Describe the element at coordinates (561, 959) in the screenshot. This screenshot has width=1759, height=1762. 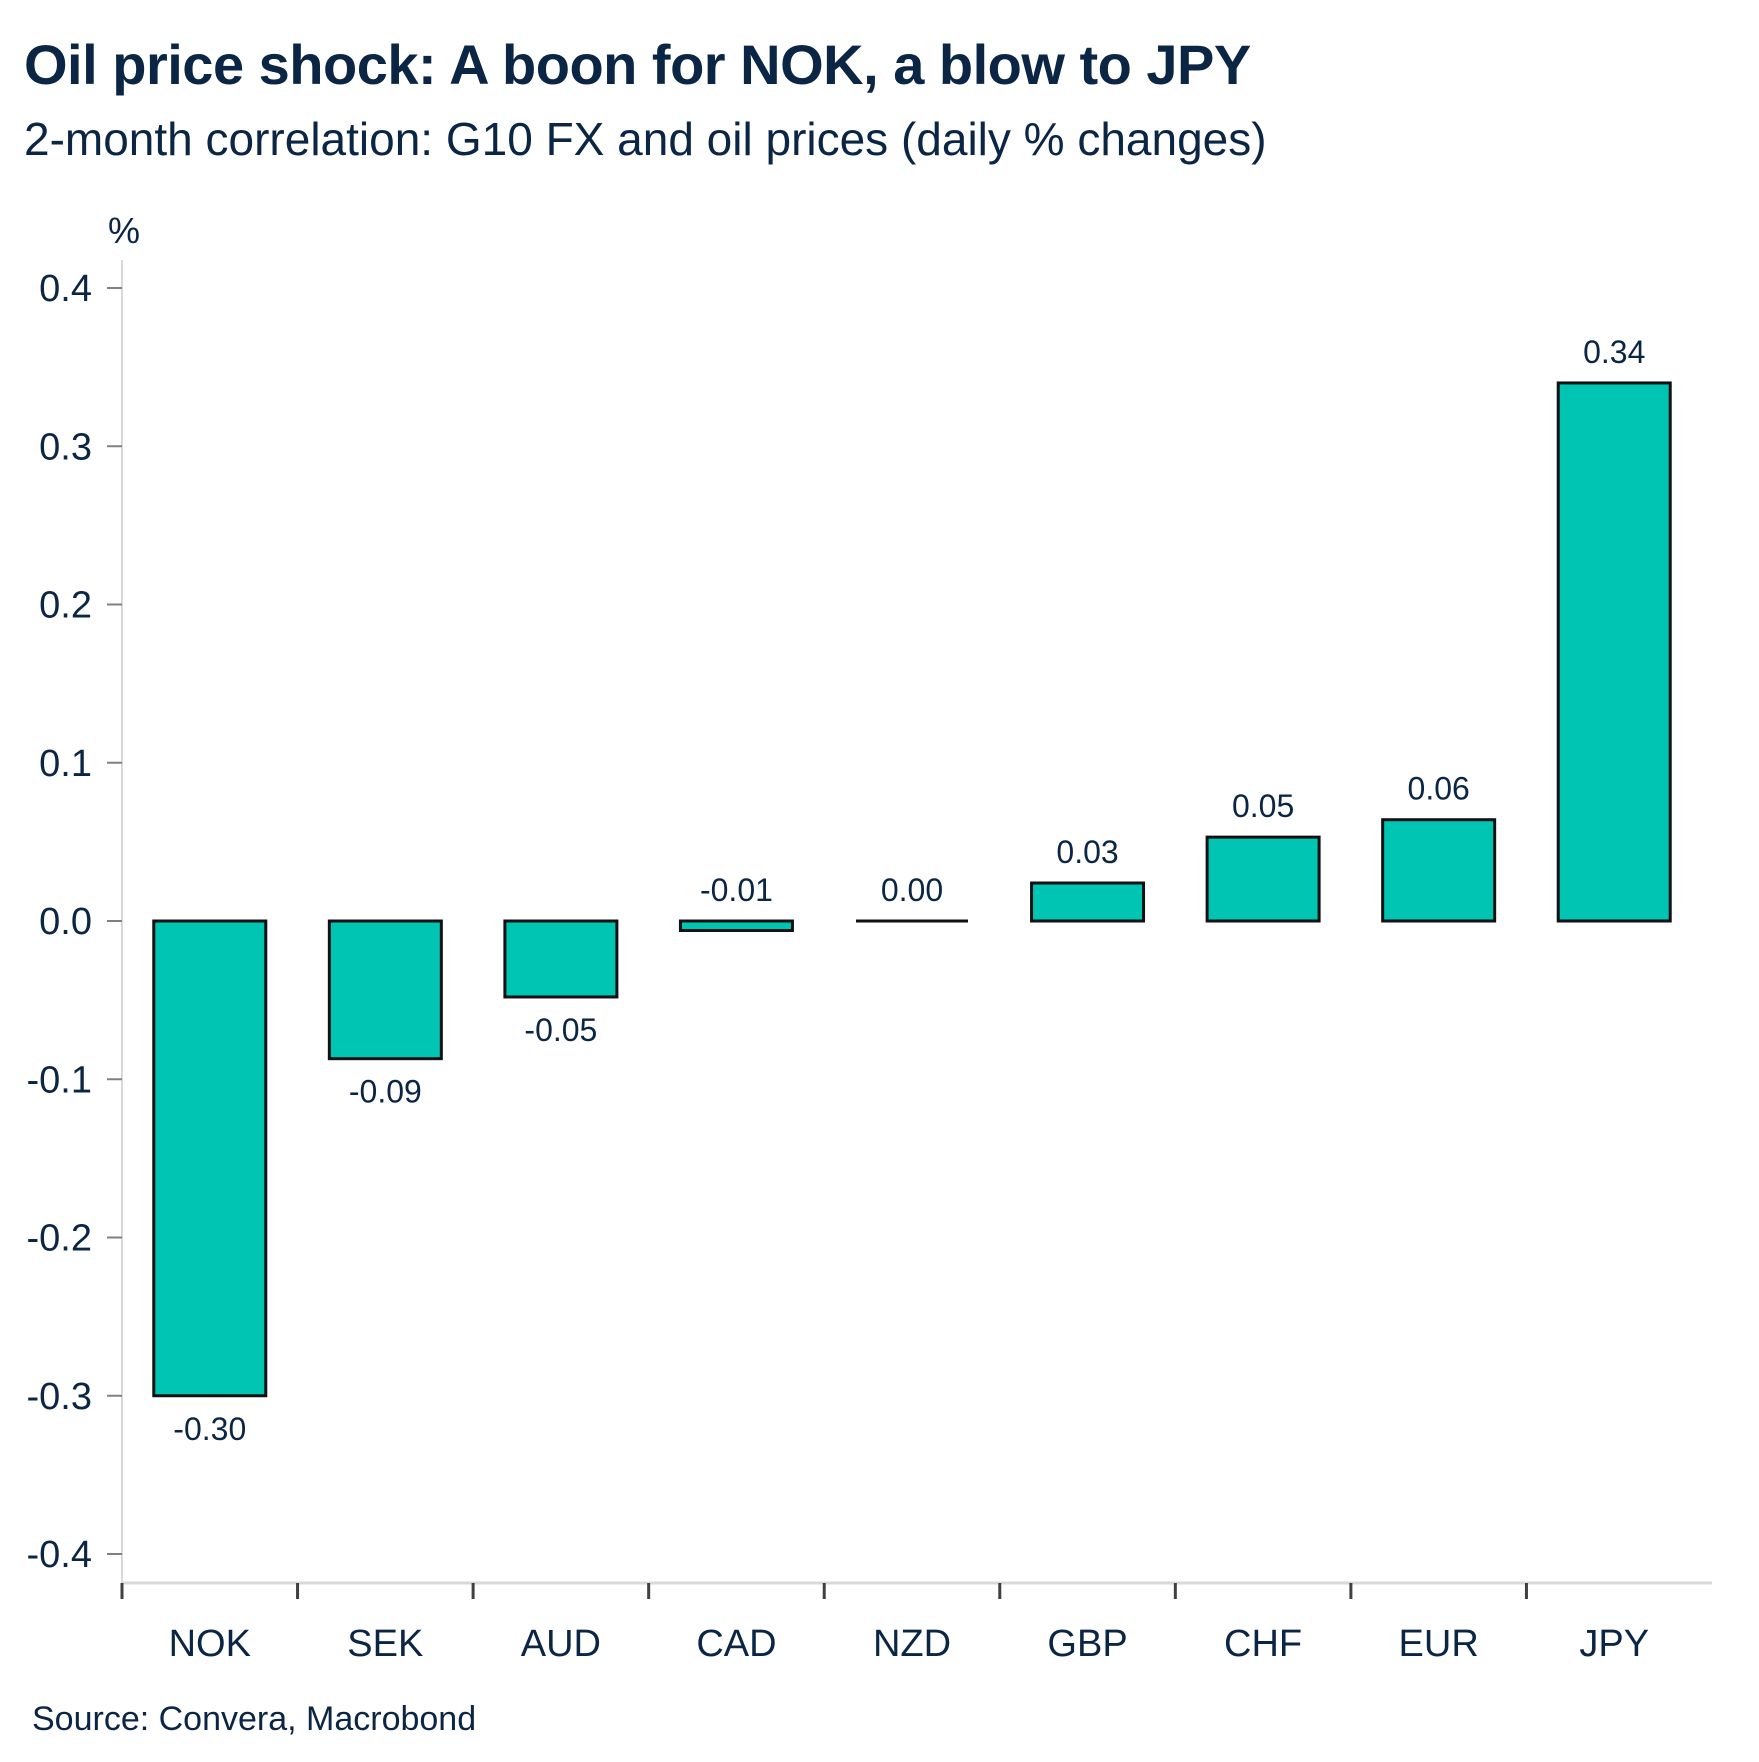
I see `bar-aud` at that location.